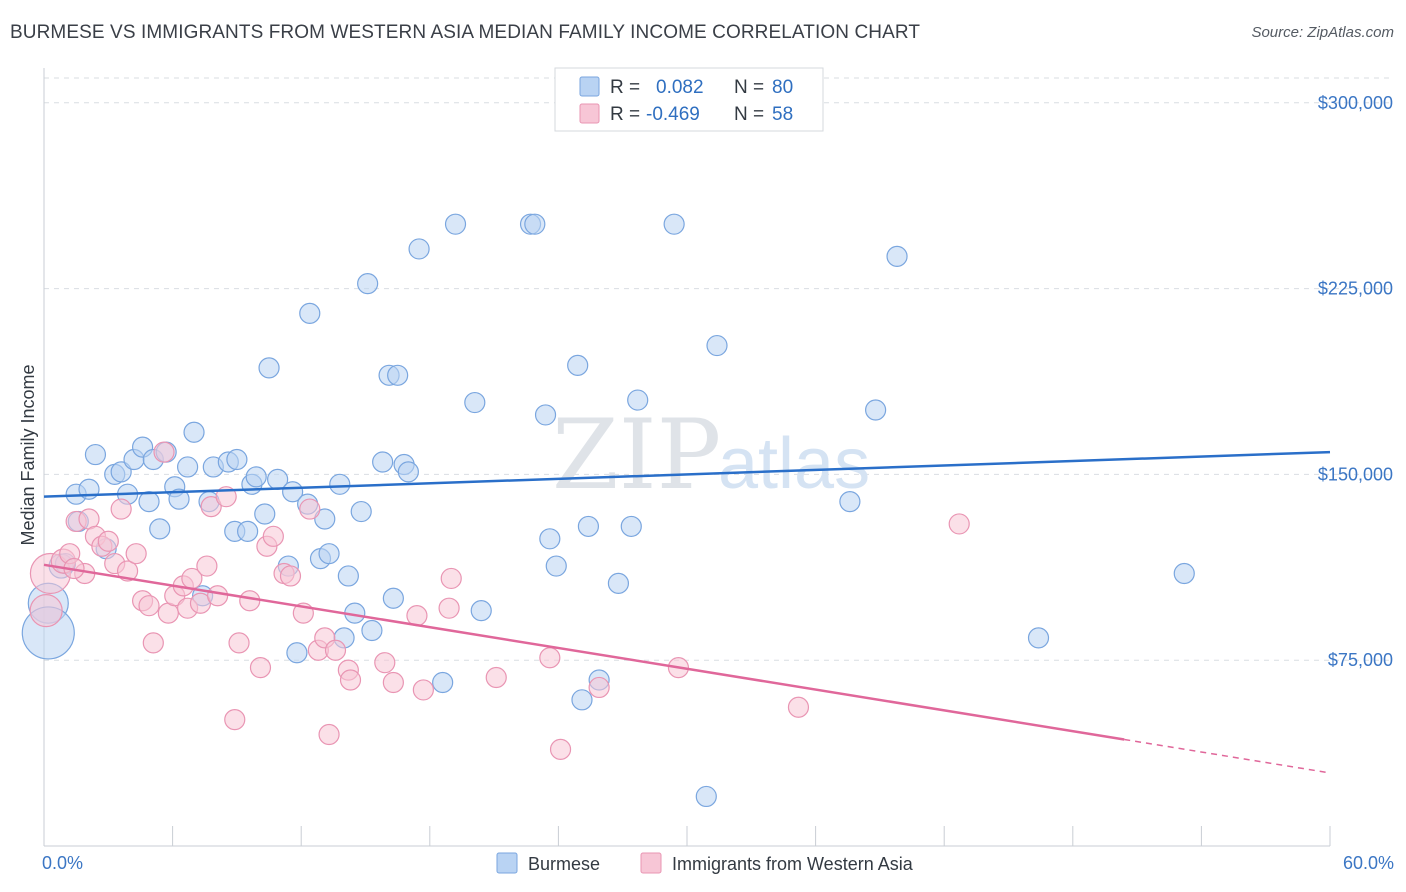  Describe the element at coordinates (636, 455) in the screenshot. I see `watermark-zip: ZIP` at that location.